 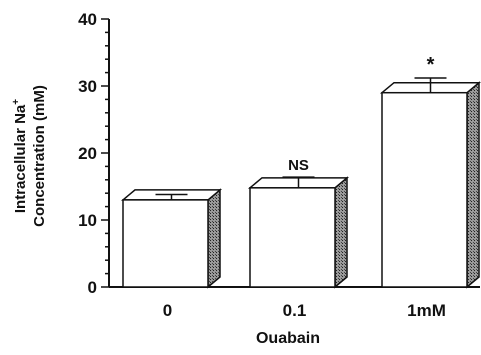 I want to click on y-tick-label: 30, so click(x=87, y=86).